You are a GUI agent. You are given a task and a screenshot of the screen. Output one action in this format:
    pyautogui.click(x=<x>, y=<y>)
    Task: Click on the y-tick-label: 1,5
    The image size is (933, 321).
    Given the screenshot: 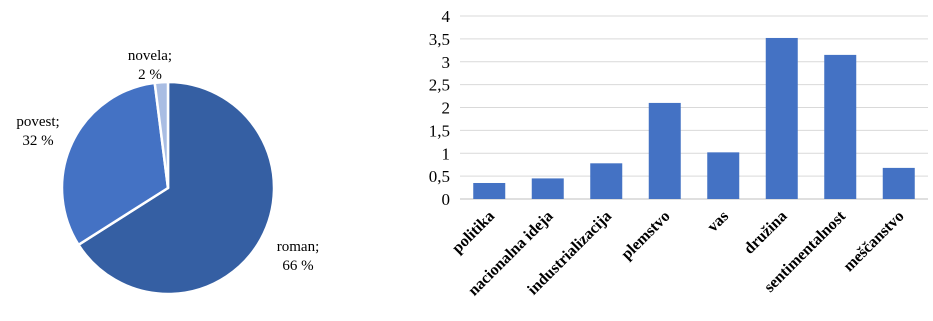 What is the action you would take?
    pyautogui.click(x=439, y=130)
    